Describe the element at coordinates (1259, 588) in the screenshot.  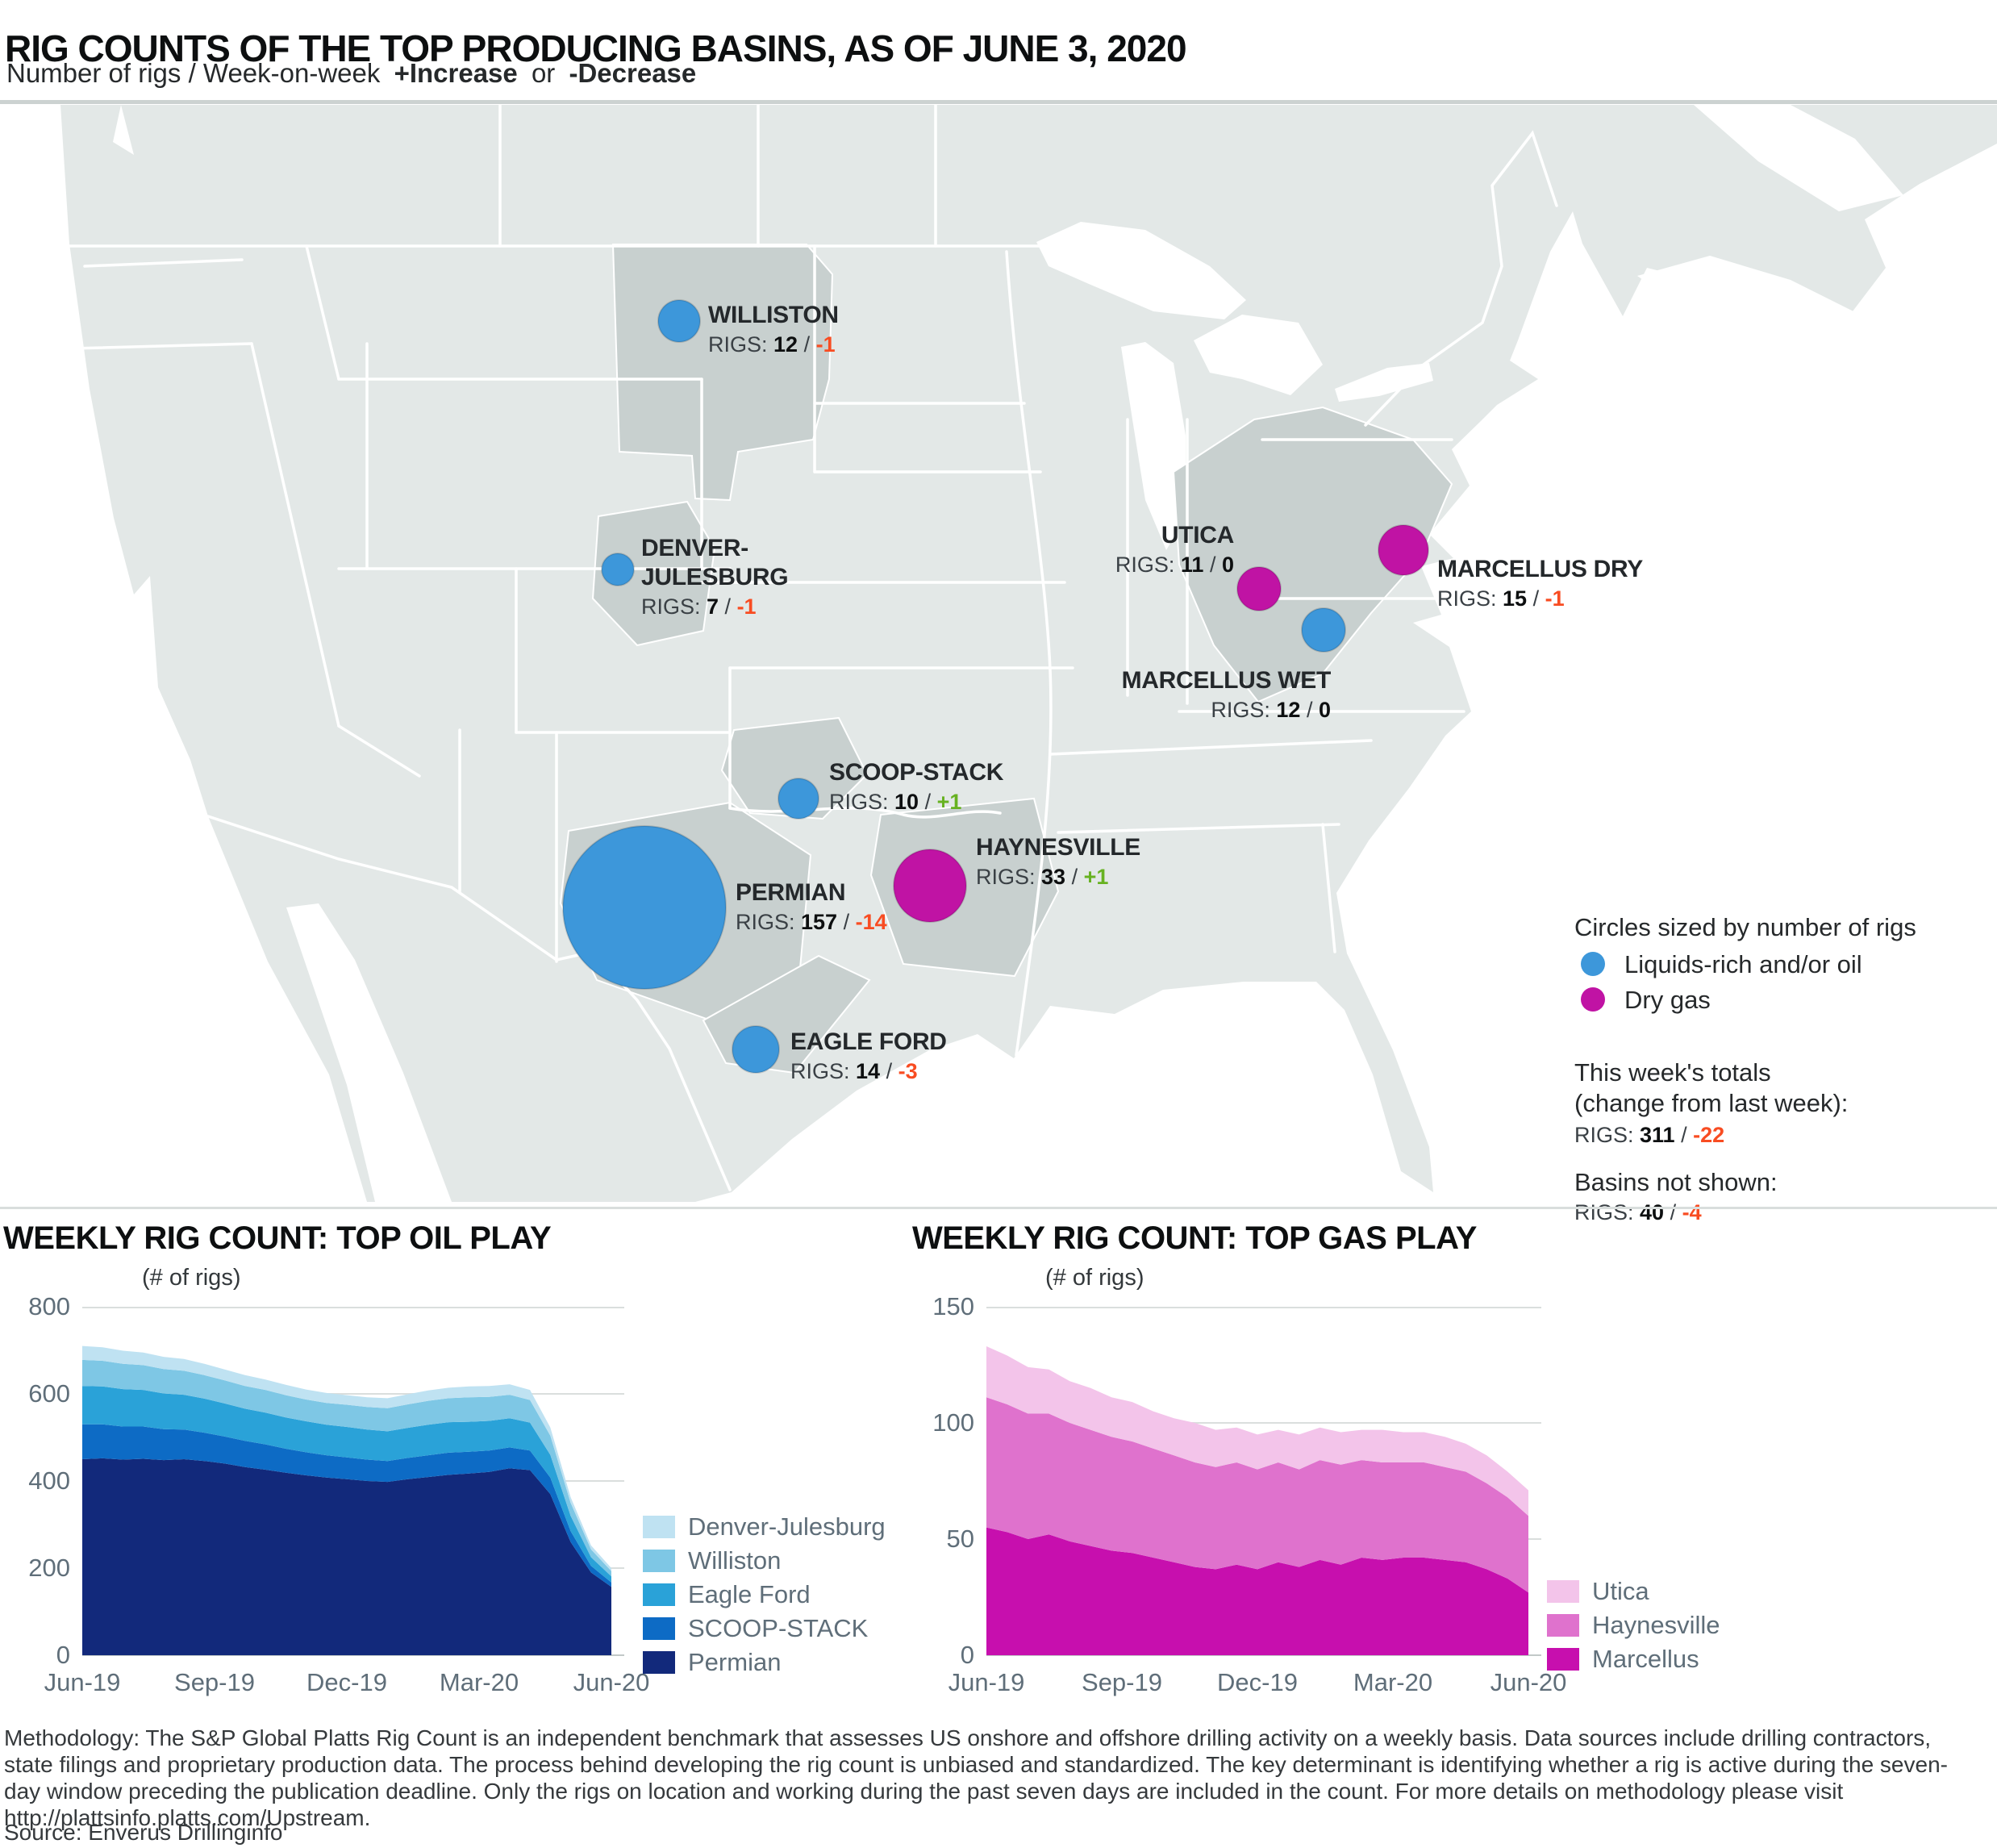
I see `basin-circle-utica` at that location.